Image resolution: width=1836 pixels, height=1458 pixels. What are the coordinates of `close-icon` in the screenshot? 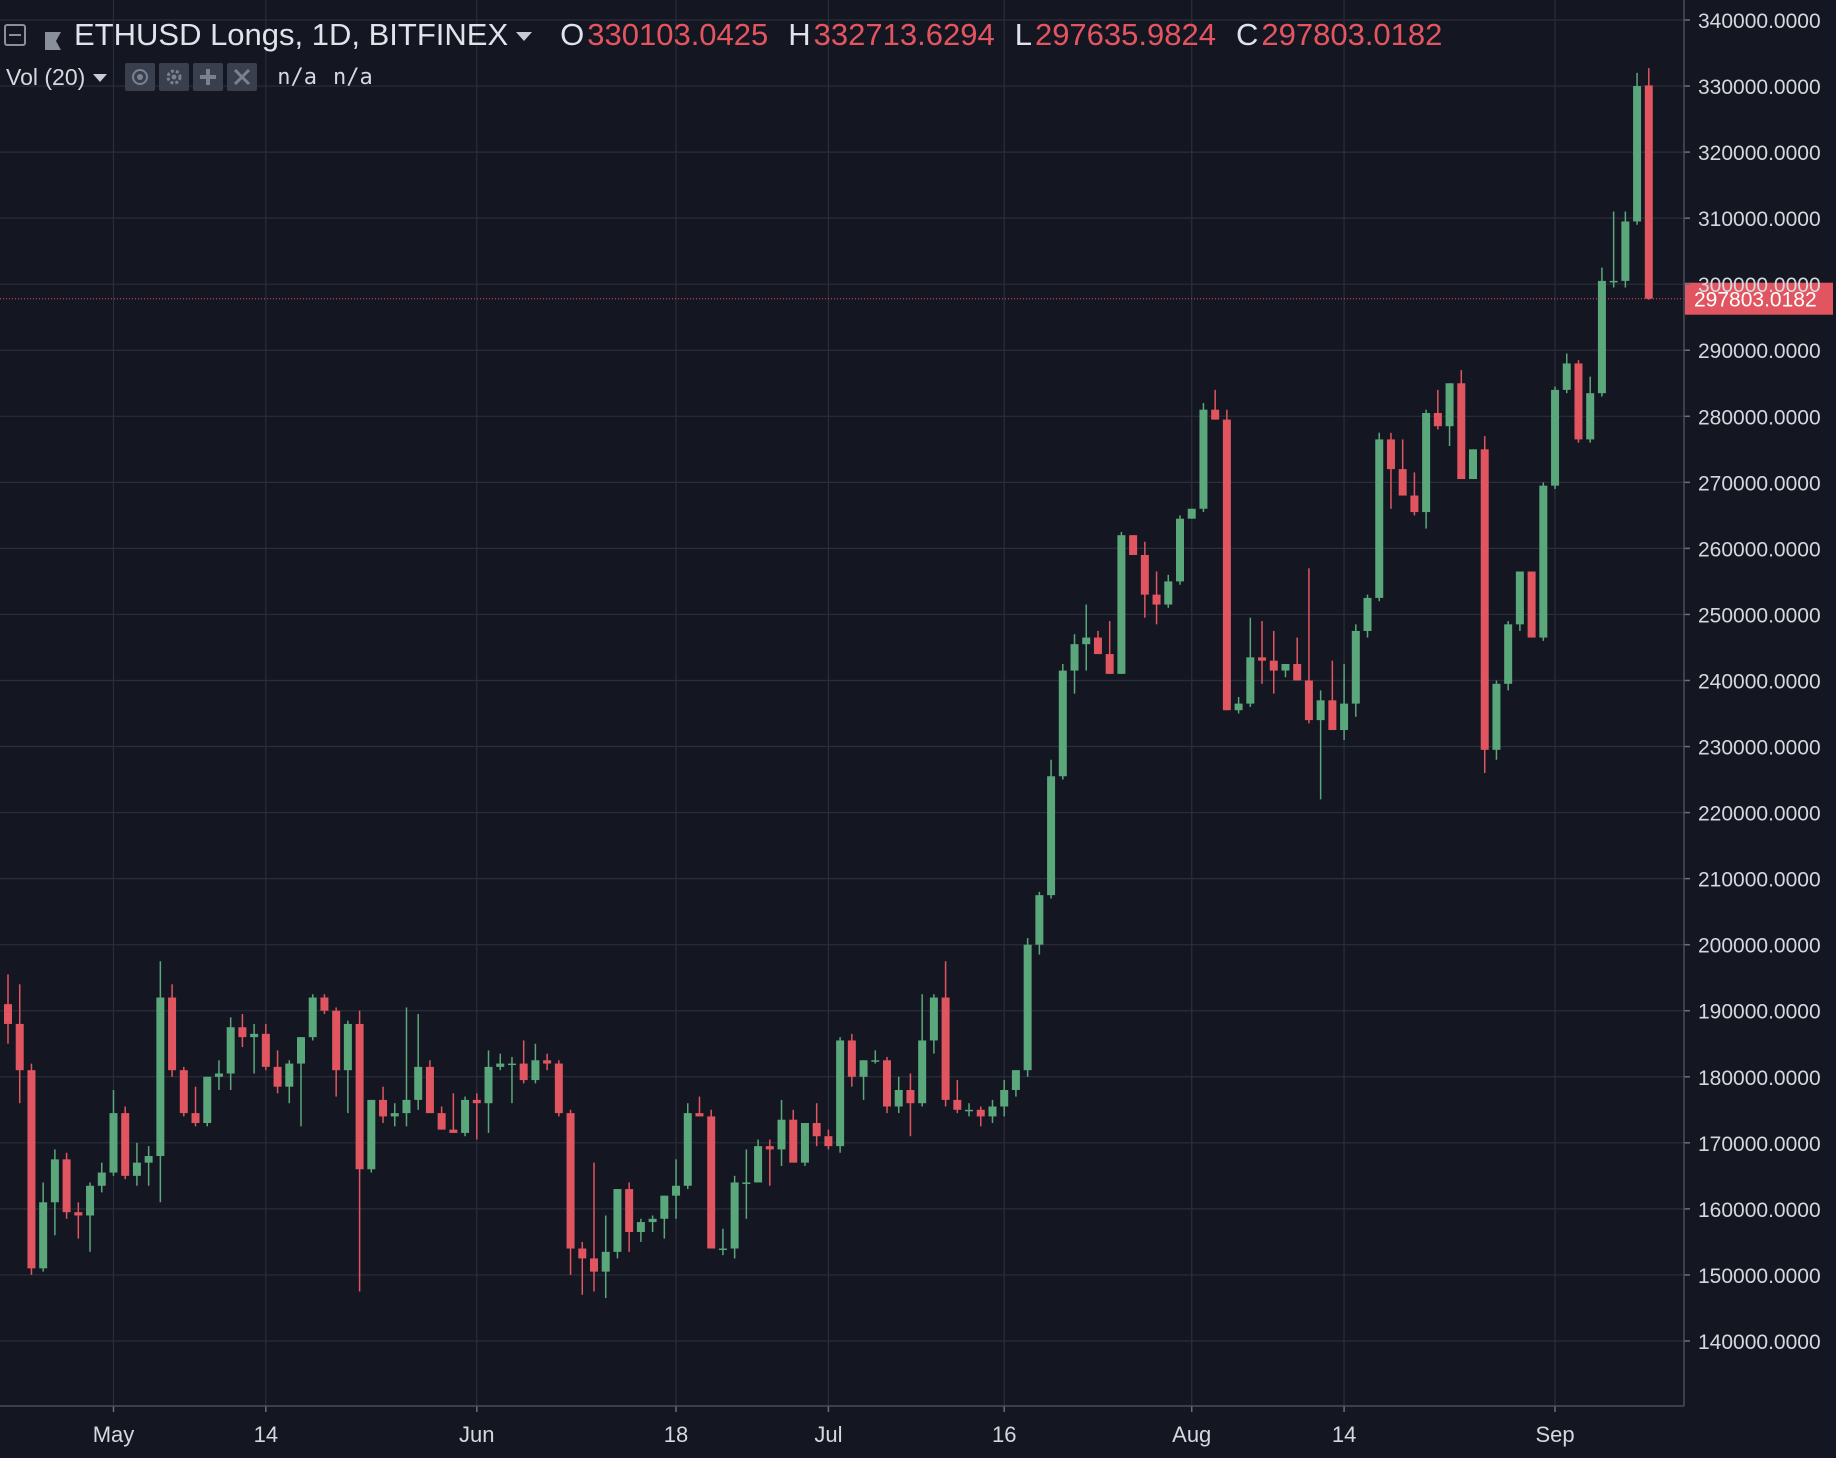 It's located at (242, 77).